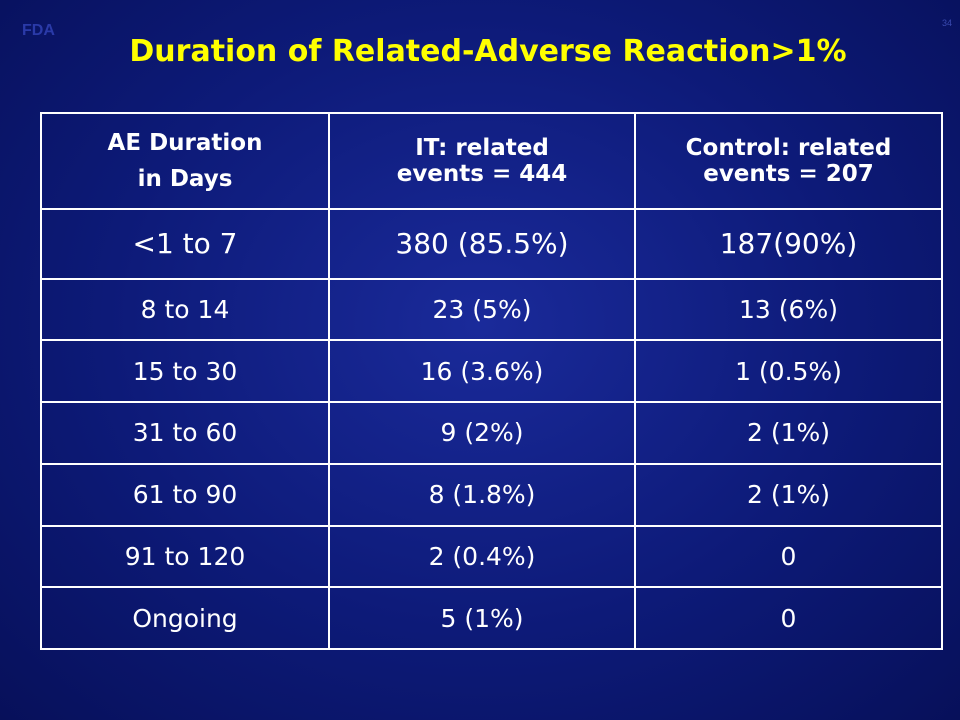 This screenshot has width=960, height=720. Describe the element at coordinates (482, 244) in the screenshot. I see `cell-it: 380 (85.5%)` at that location.